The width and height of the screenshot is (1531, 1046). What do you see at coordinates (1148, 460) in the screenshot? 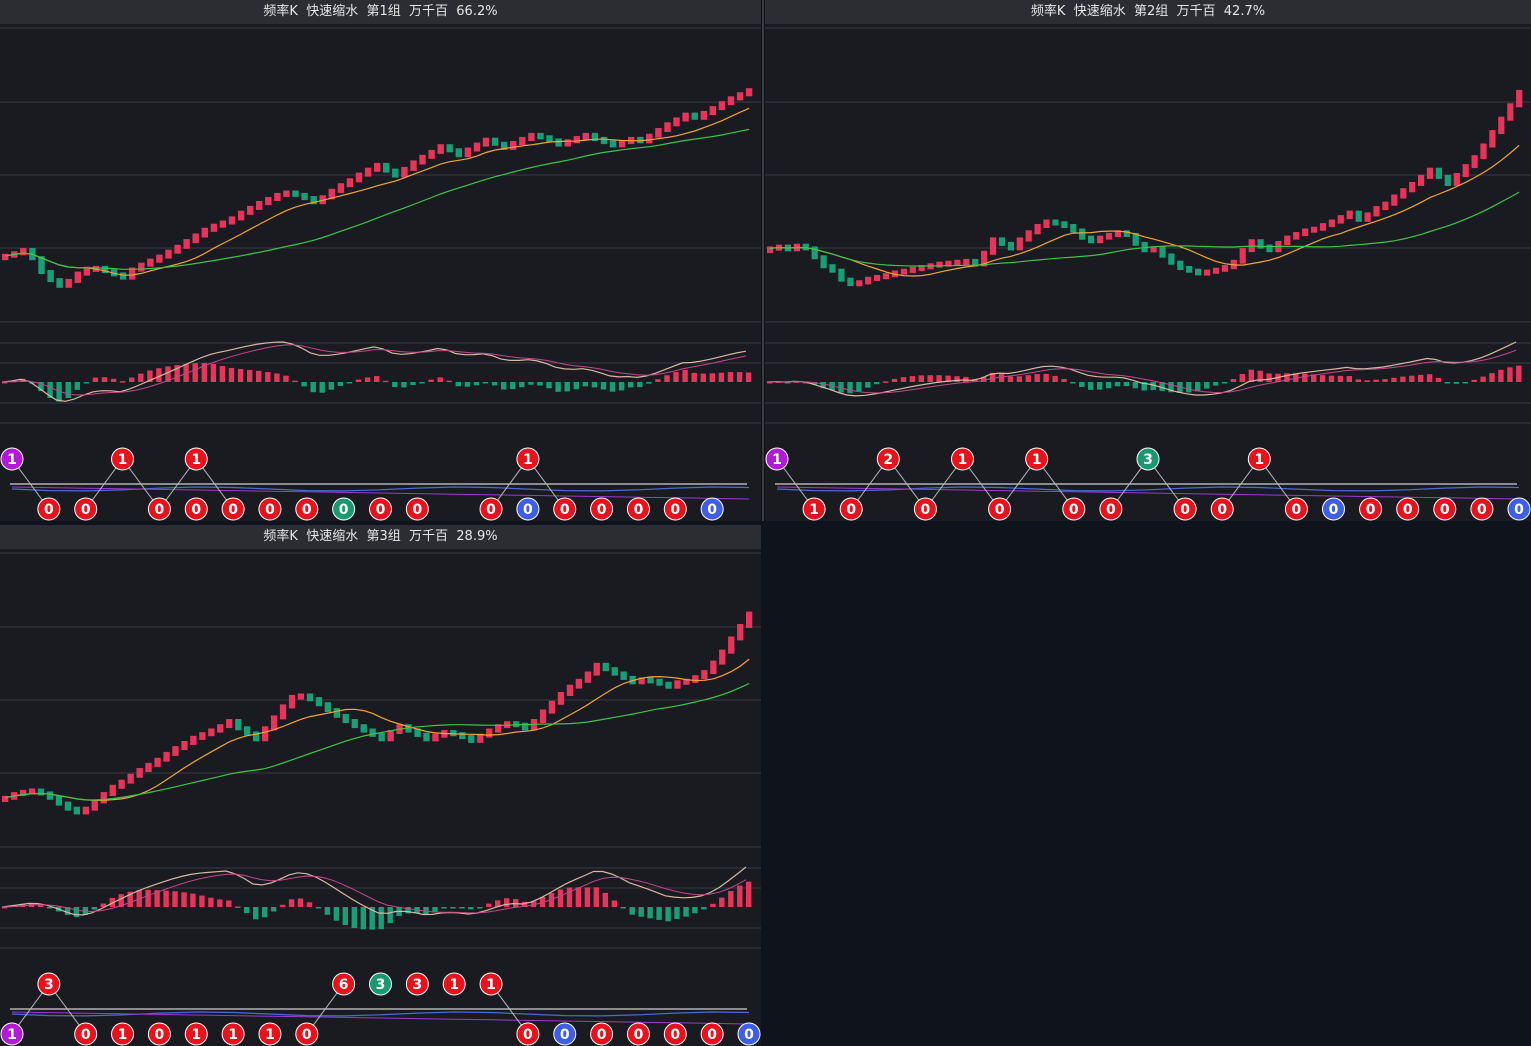
I see `bubble-label: 3` at bounding box center [1148, 460].